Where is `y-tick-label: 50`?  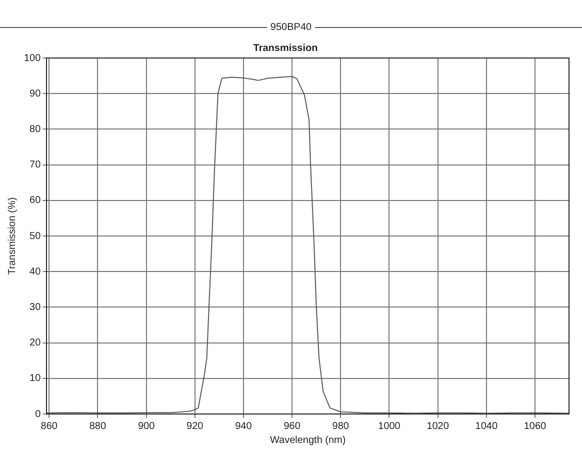 y-tick-label: 50 is located at coordinates (36, 236).